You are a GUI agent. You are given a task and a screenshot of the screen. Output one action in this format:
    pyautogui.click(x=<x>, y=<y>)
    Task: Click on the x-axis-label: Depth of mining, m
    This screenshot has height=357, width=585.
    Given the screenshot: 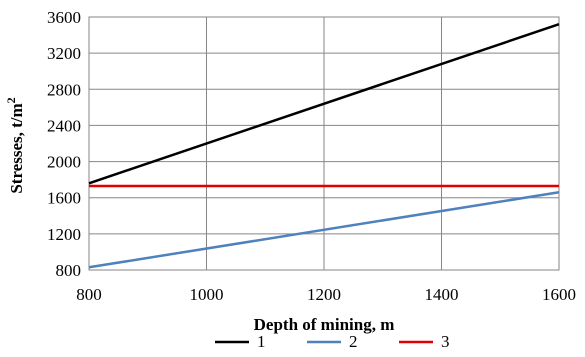 What is the action you would take?
    pyautogui.click(x=324, y=324)
    